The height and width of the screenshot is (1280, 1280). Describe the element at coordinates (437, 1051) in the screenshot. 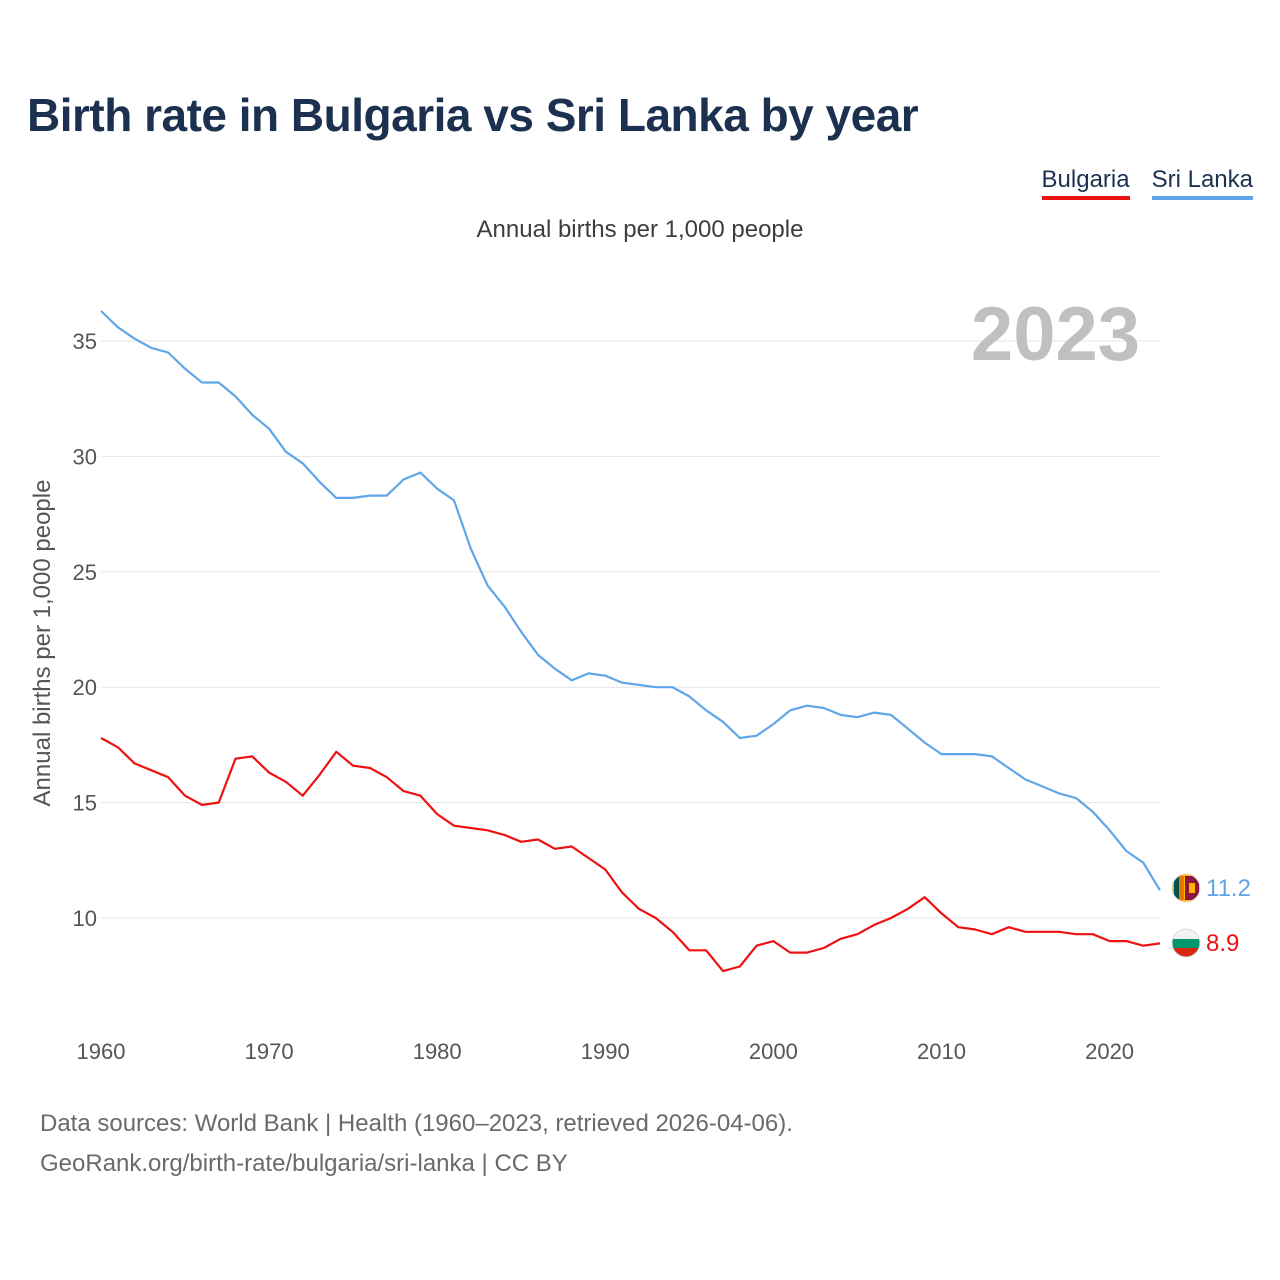

I see `x-tick-label-1980: 1980` at that location.